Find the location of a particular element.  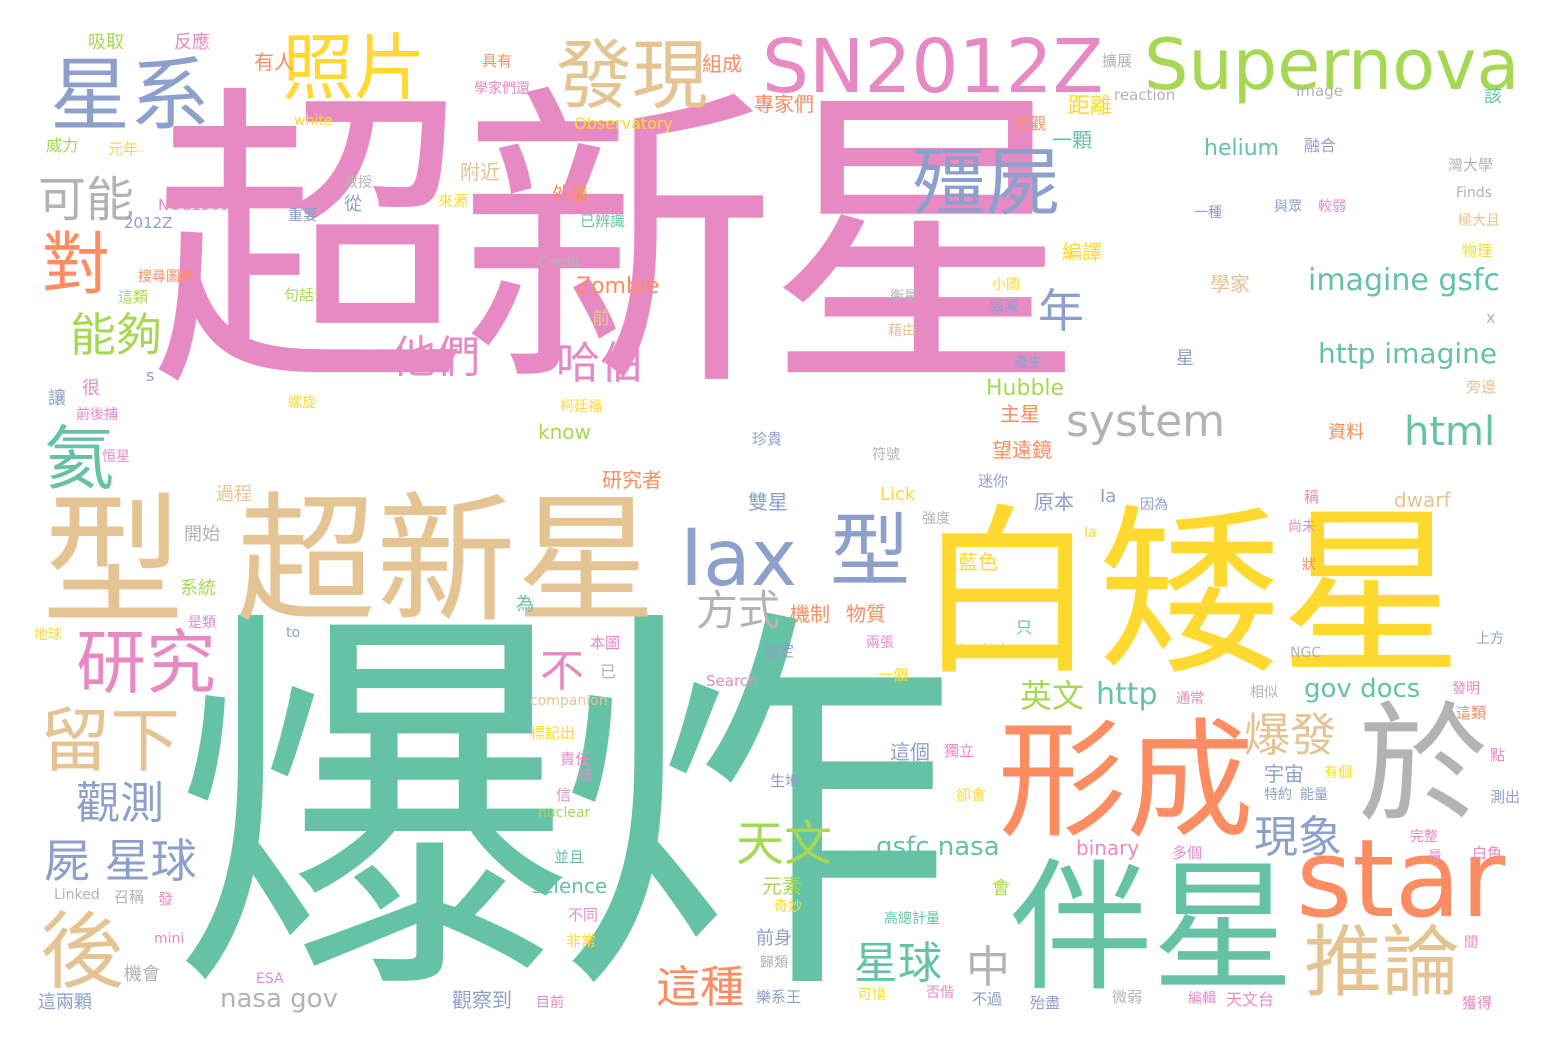

word-xiangsi: 相似 is located at coordinates (1264, 693).